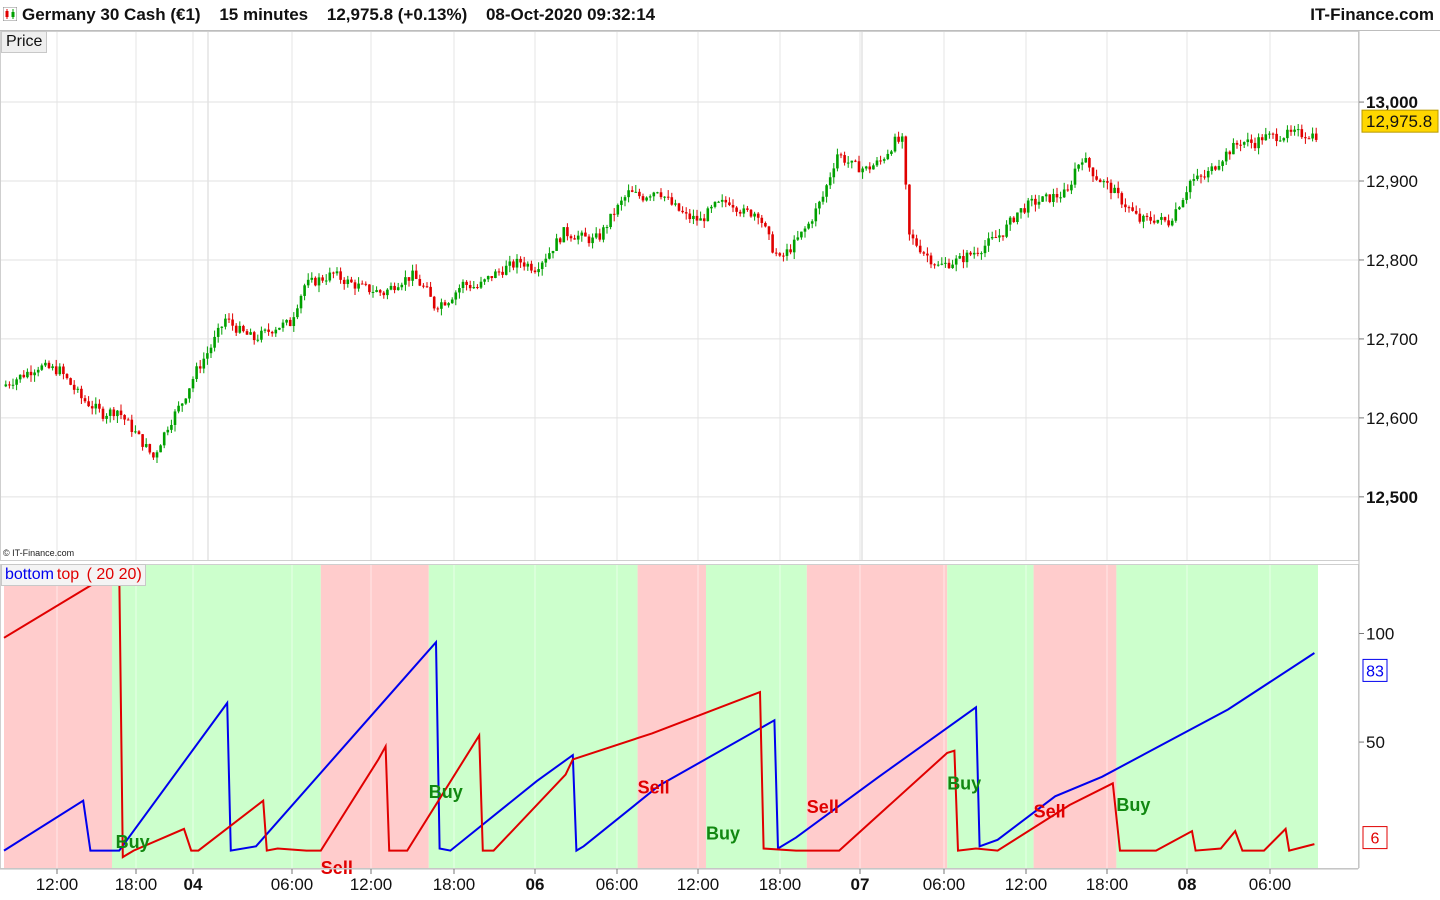 The image size is (1440, 900). What do you see at coordinates (114, 574) in the screenshot?
I see `legend-params: ( 20 20)` at bounding box center [114, 574].